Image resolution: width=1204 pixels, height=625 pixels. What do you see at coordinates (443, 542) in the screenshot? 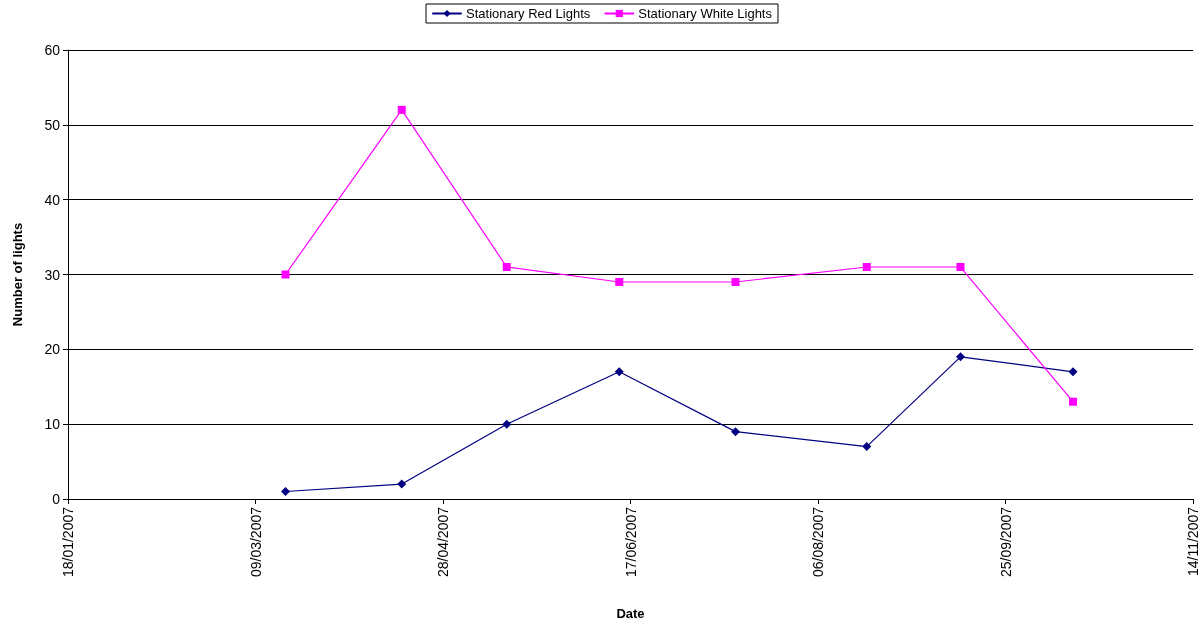
I see `x-tick-label: 28/04/2007` at bounding box center [443, 542].